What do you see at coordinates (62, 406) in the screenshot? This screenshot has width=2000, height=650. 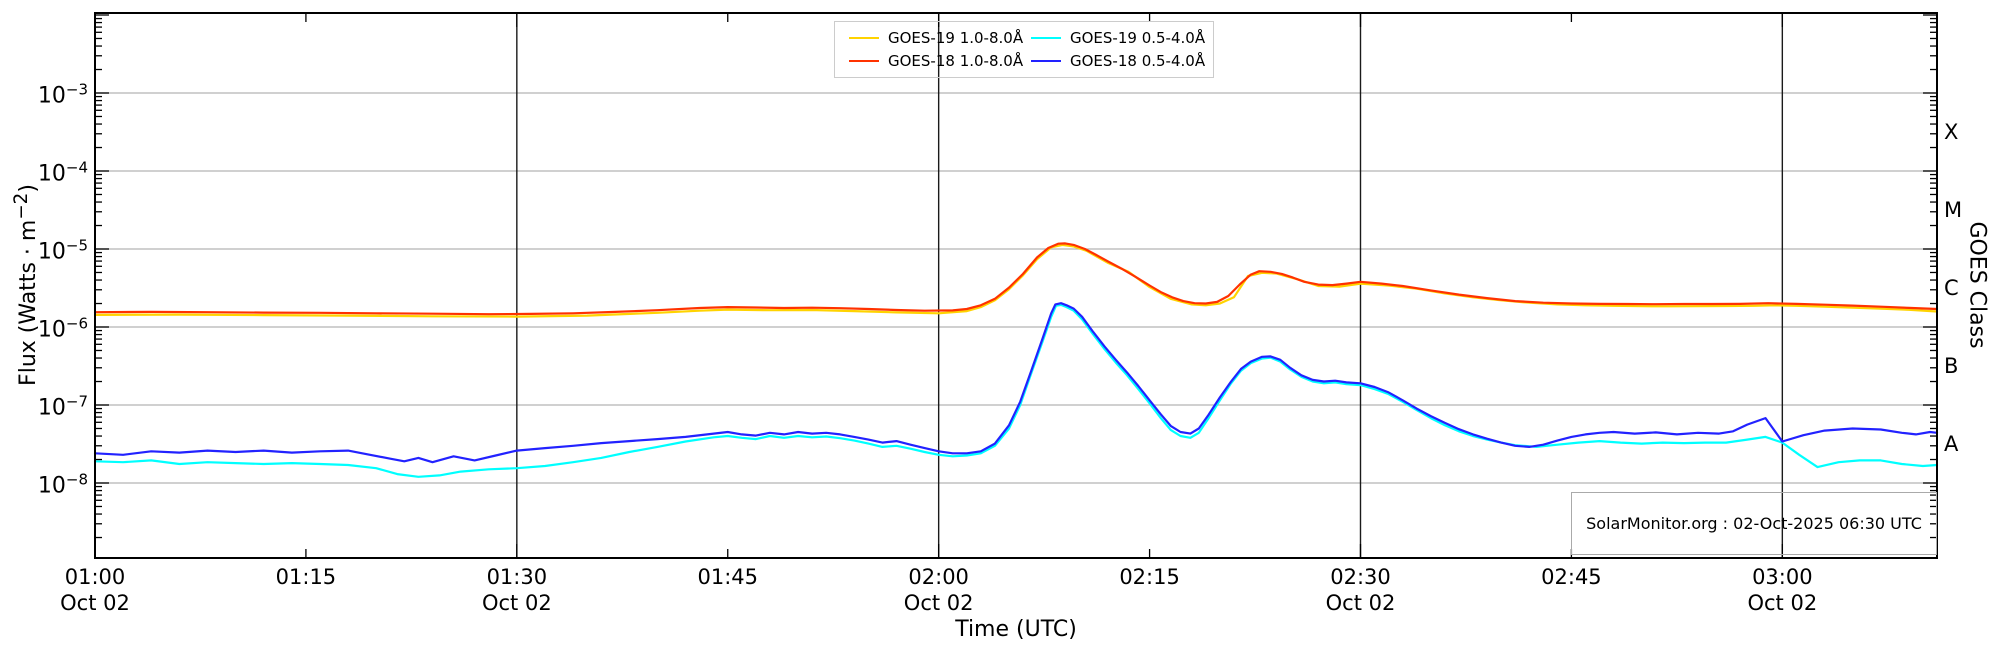 I see `y-tick-label-1e-7: 10⁻⁷` at bounding box center [62, 406].